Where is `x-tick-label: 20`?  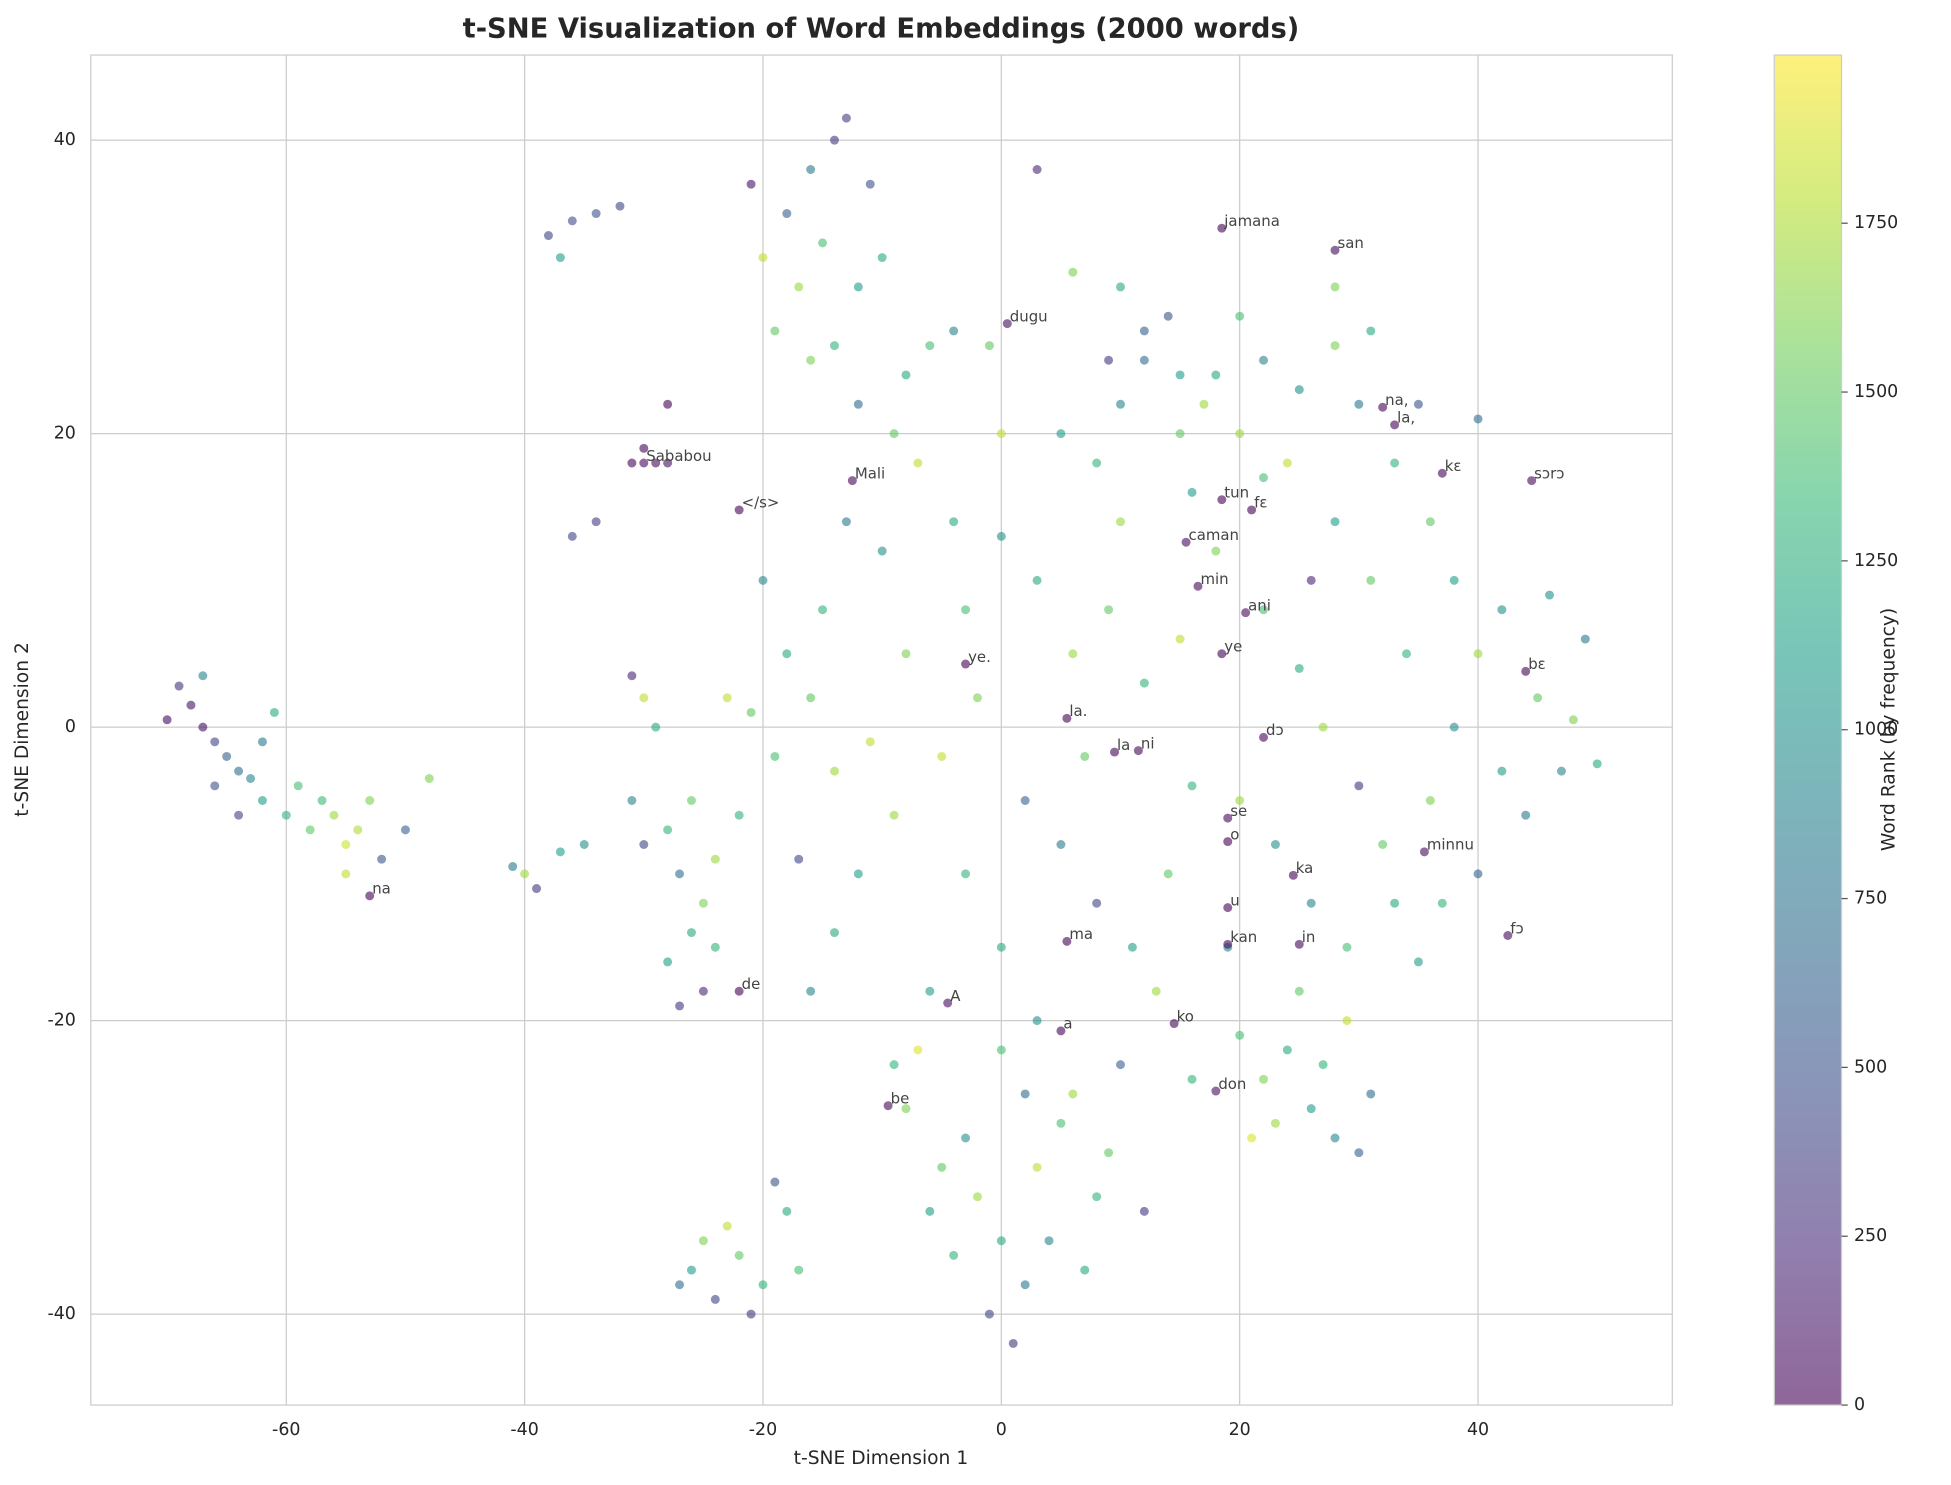
x-tick-label: 20 is located at coordinates (1240, 1430).